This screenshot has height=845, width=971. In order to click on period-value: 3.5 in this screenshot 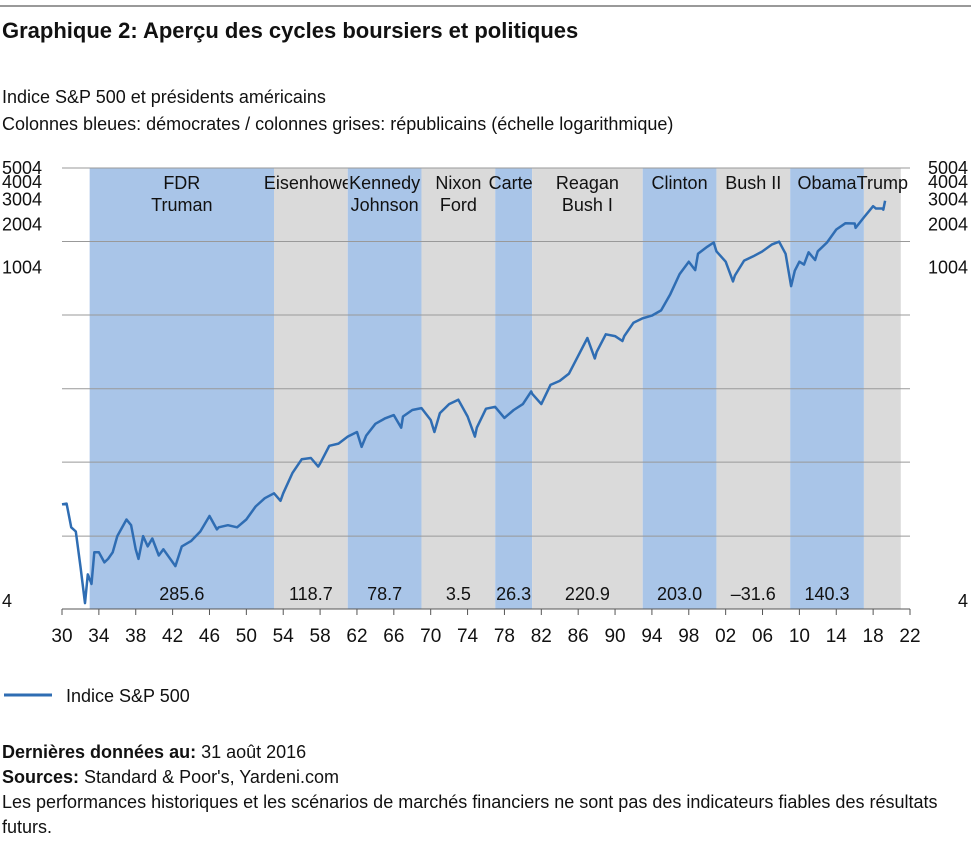, I will do `click(458, 594)`.